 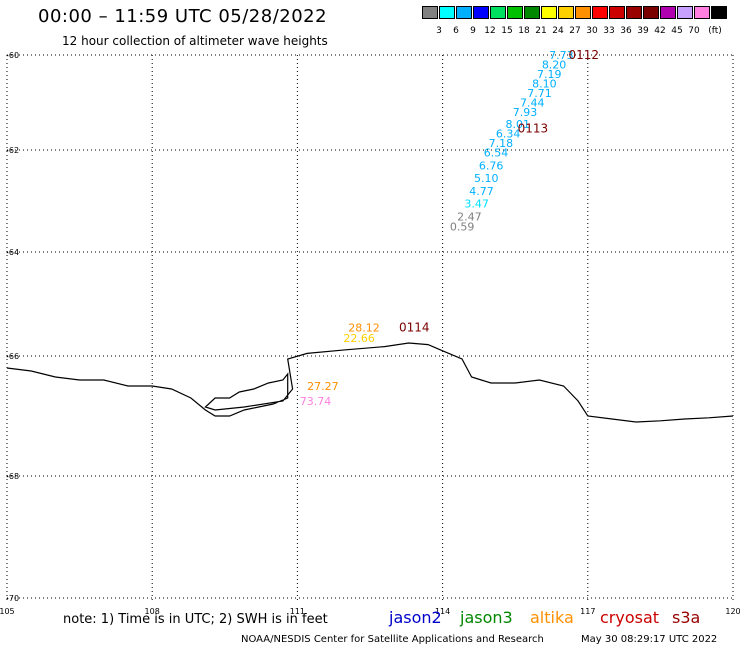 I want to click on wave-height-label: 28.12, so click(x=364, y=327).